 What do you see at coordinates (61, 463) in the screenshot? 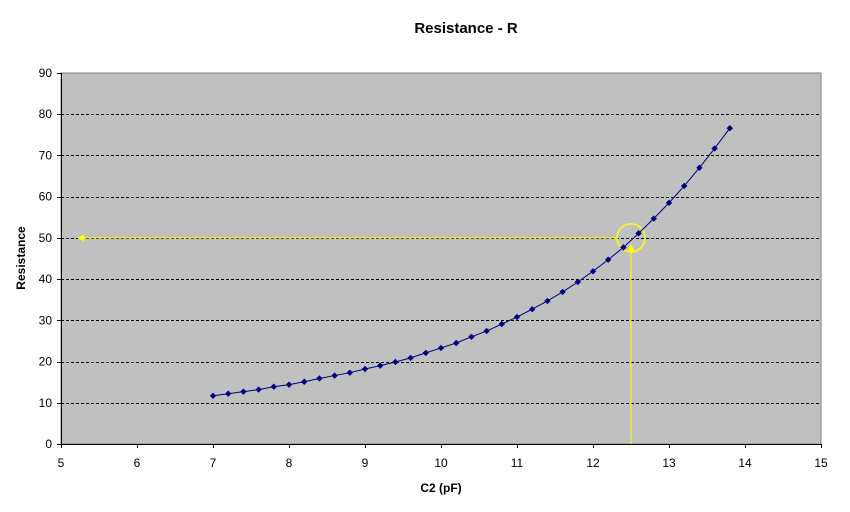
I see `x-tick-label: 5` at bounding box center [61, 463].